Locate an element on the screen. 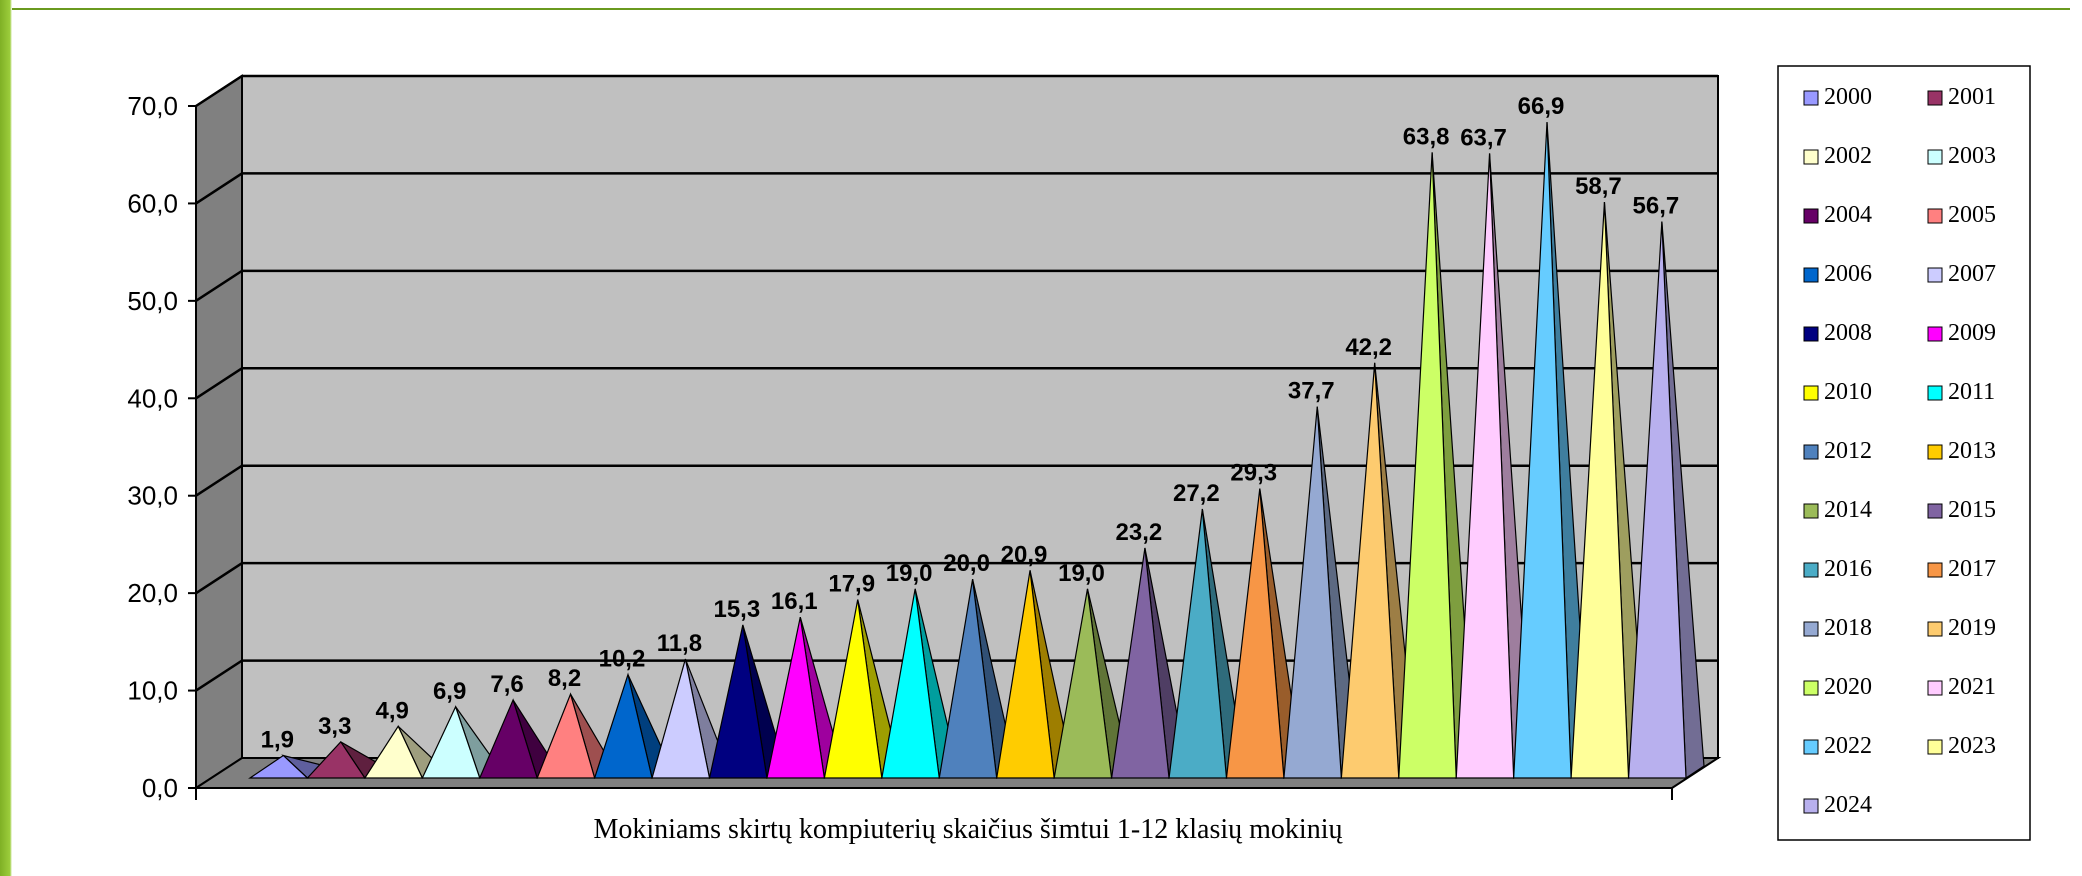  legend-item-2006: 2006 is located at coordinates (1837, 274).